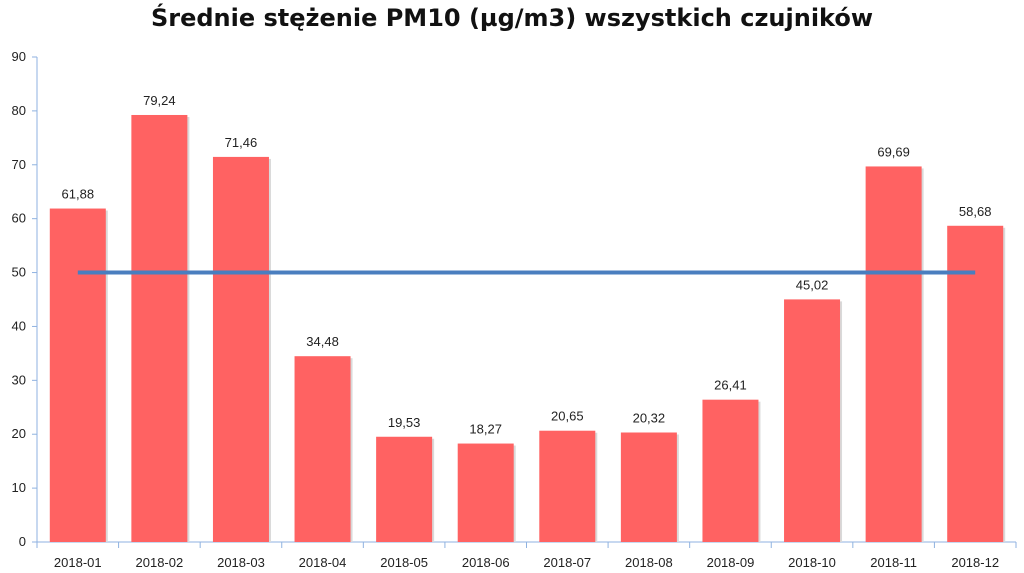 The image size is (1024, 573). I want to click on data-label: 69,69, so click(893, 151).